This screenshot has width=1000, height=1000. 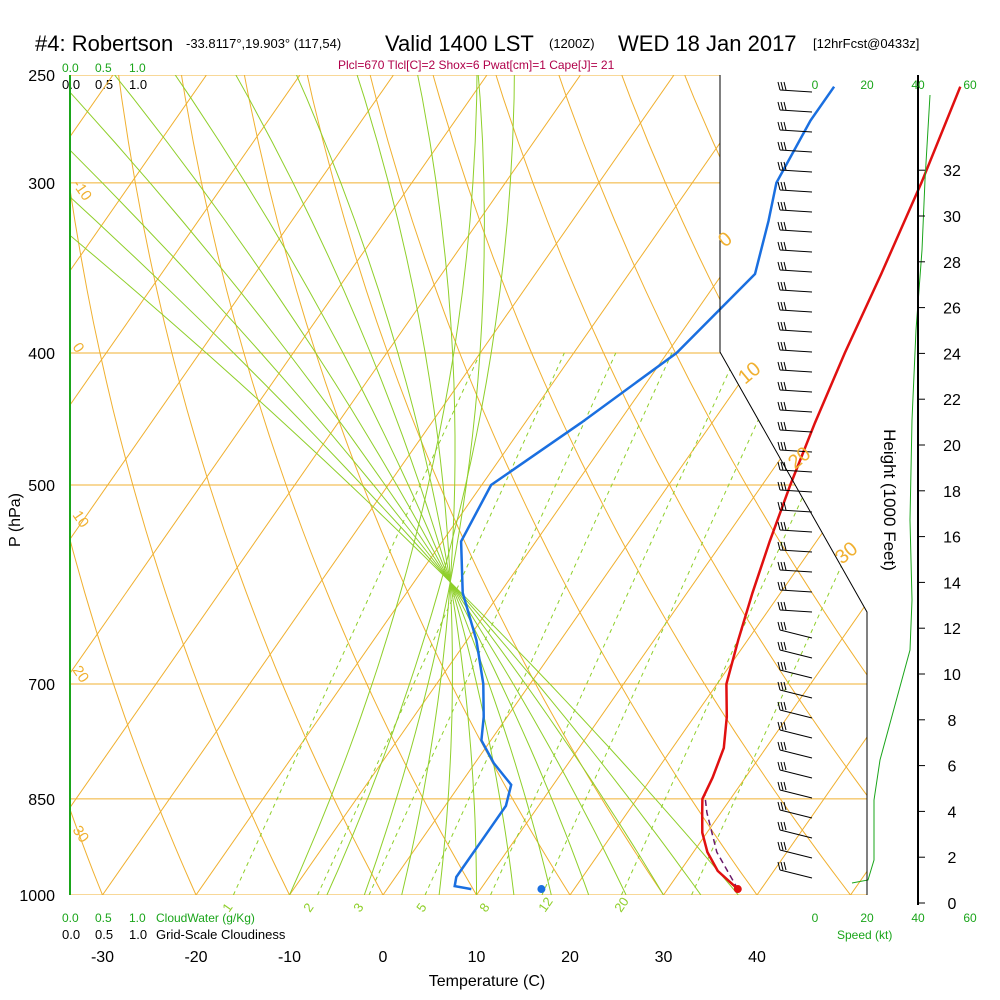 What do you see at coordinates (815, 85) in the screenshot?
I see `speed-tick-top-0: 0` at bounding box center [815, 85].